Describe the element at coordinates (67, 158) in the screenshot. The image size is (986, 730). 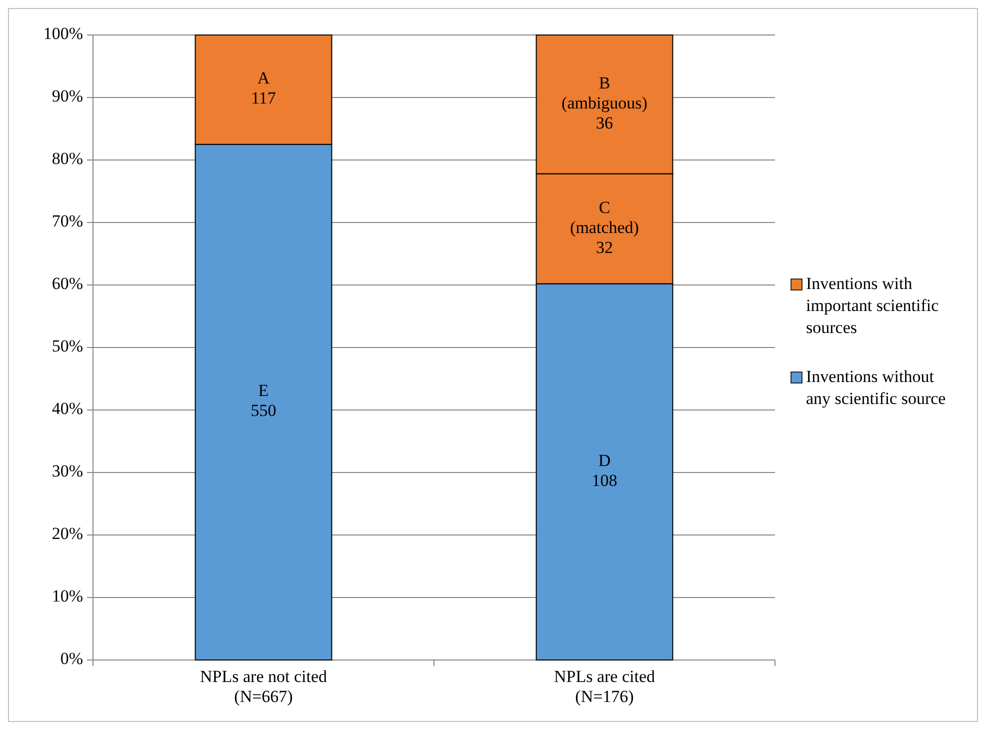
I see `y-tick-label: 80%` at that location.